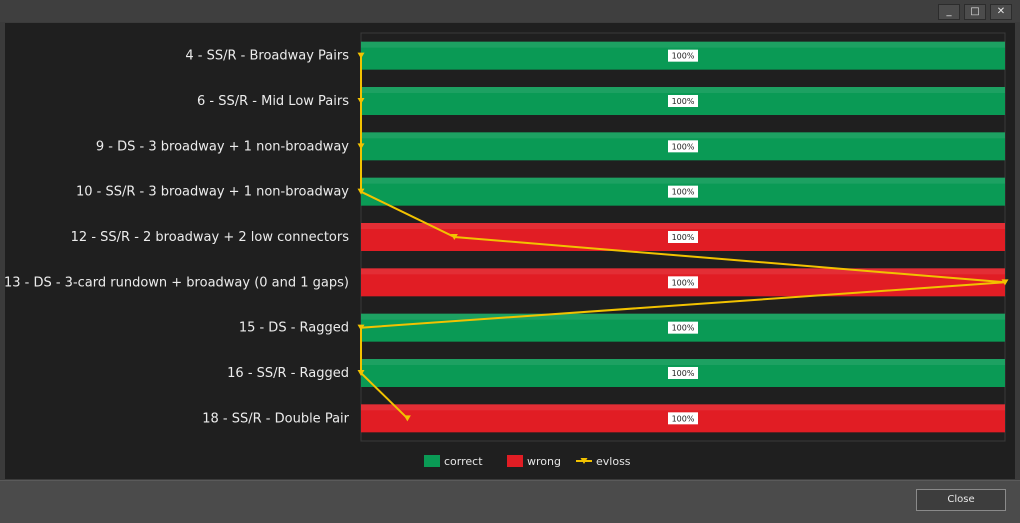 Image resolution: width=1020 pixels, height=523 pixels. What do you see at coordinates (267, 56) in the screenshot?
I see `category-label: 4 - SS/R - Broadway Pairs` at bounding box center [267, 56].